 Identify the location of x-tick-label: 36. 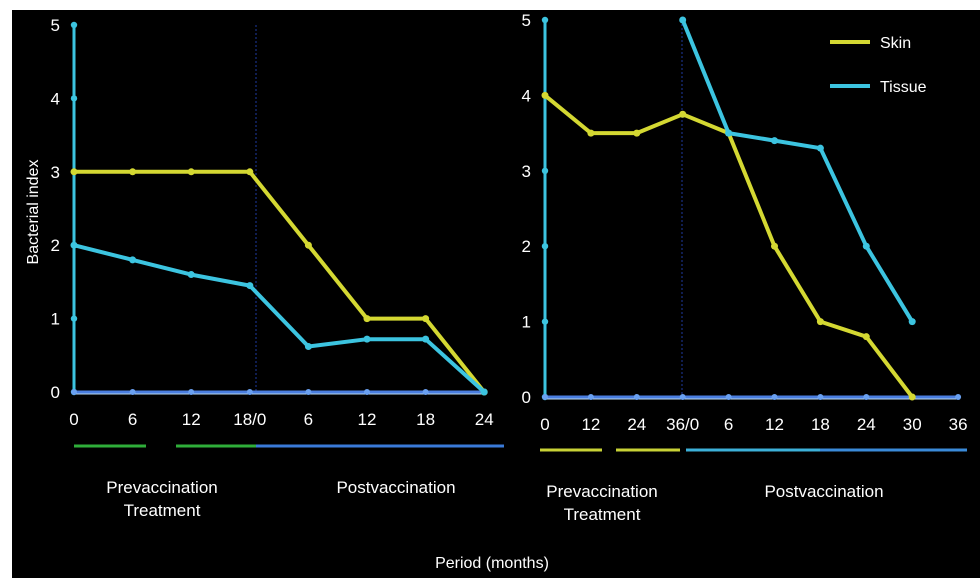
(958, 424).